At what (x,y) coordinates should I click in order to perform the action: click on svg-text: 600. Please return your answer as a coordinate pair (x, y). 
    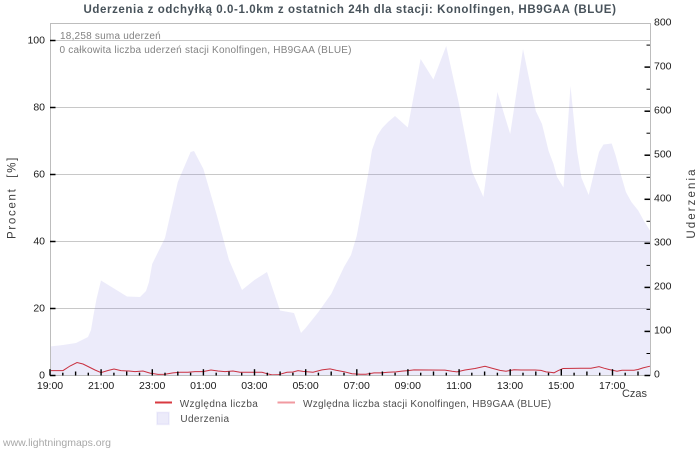
    Looking at the image, I should click on (663, 111).